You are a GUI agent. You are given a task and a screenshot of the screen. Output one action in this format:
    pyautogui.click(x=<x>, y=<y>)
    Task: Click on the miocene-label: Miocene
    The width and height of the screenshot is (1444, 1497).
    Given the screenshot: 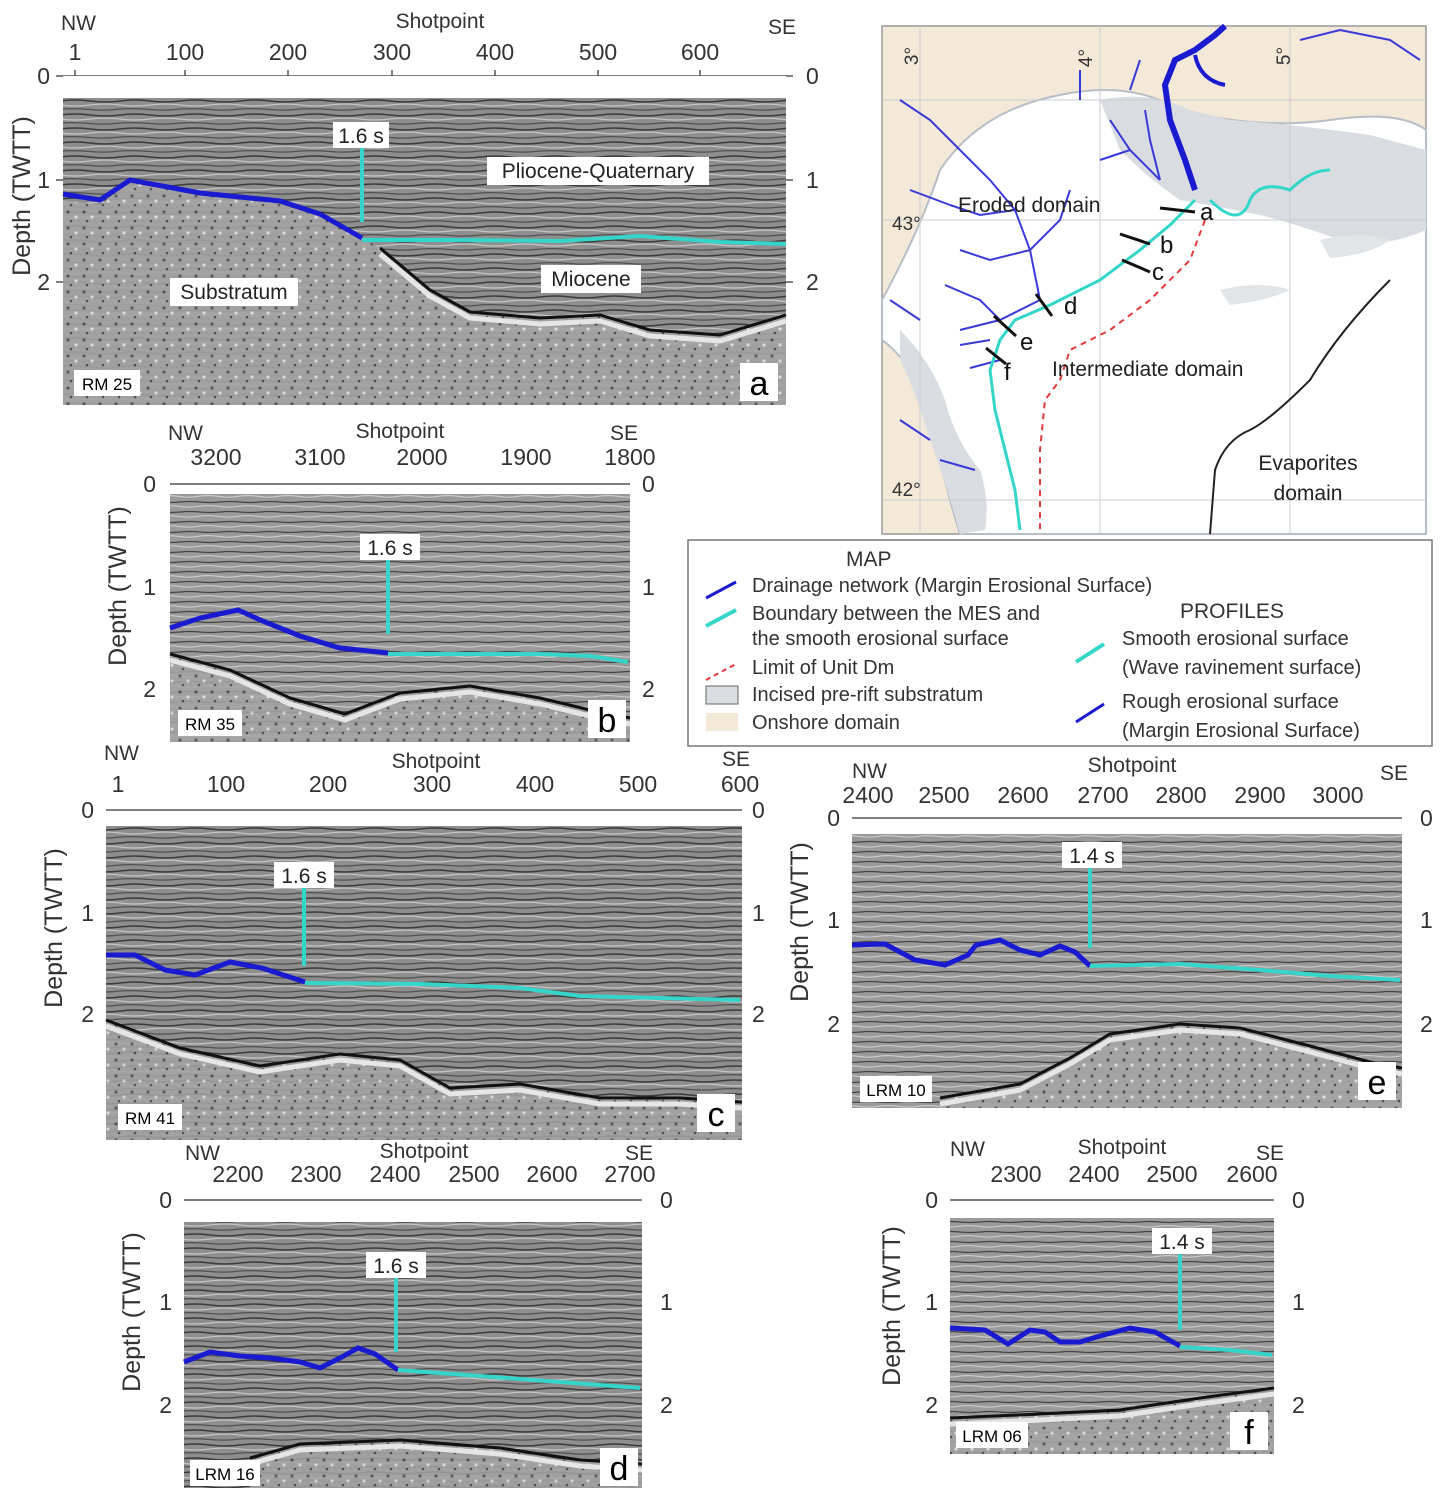 What is the action you would take?
    pyautogui.click(x=590, y=279)
    